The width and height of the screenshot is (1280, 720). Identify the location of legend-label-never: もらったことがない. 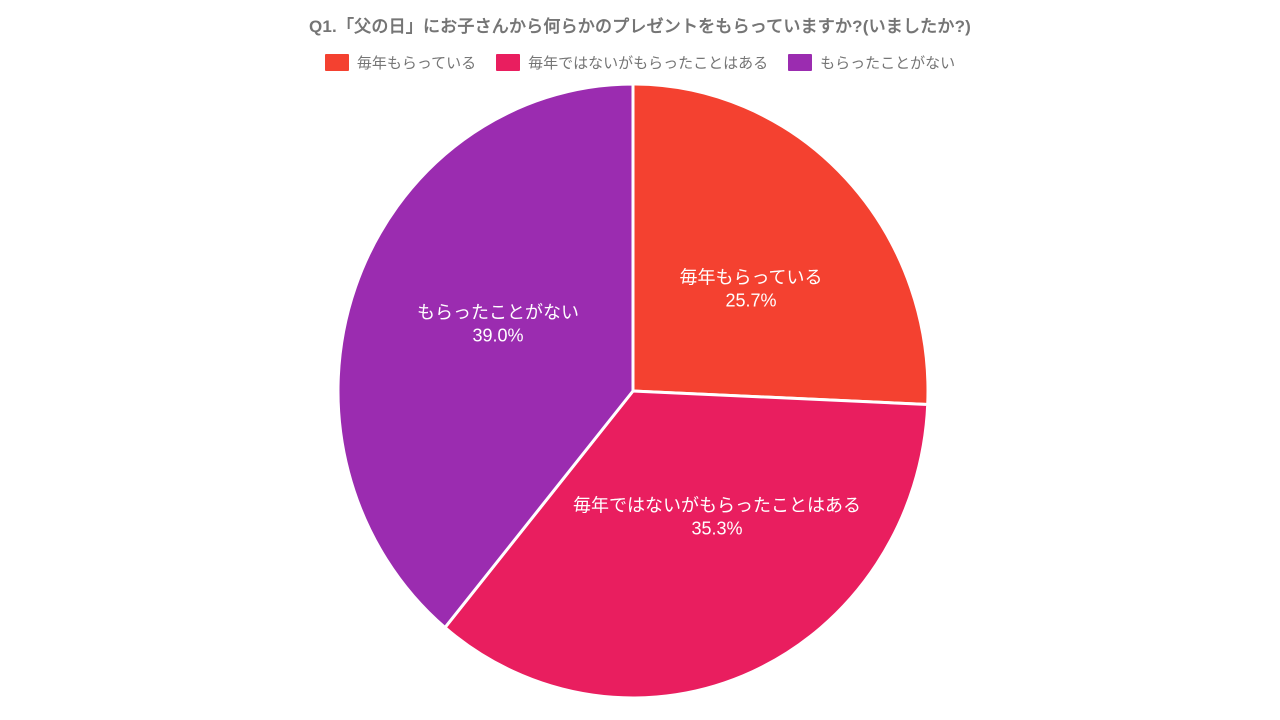
(888, 63).